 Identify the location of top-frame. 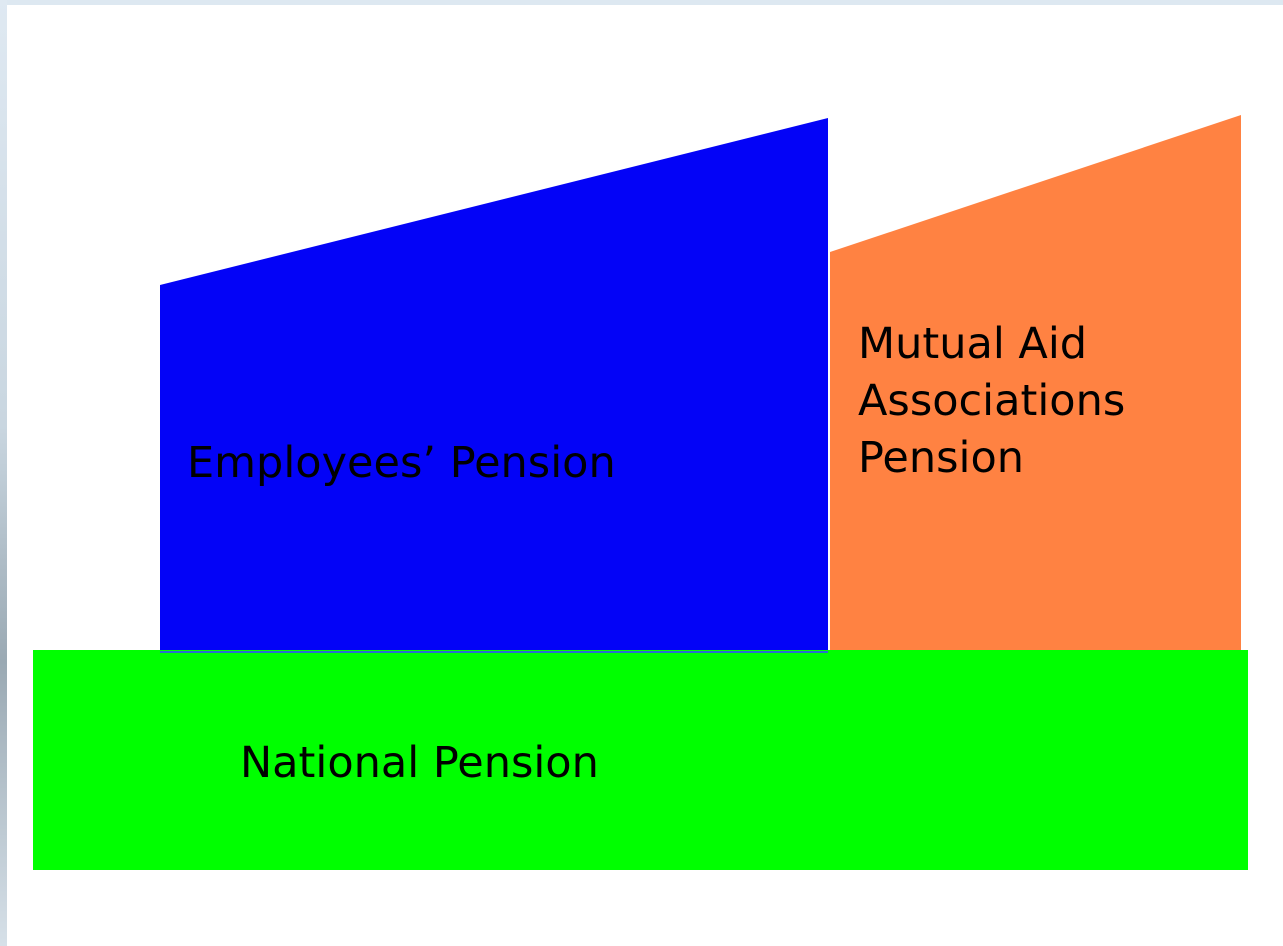
(641, 2).